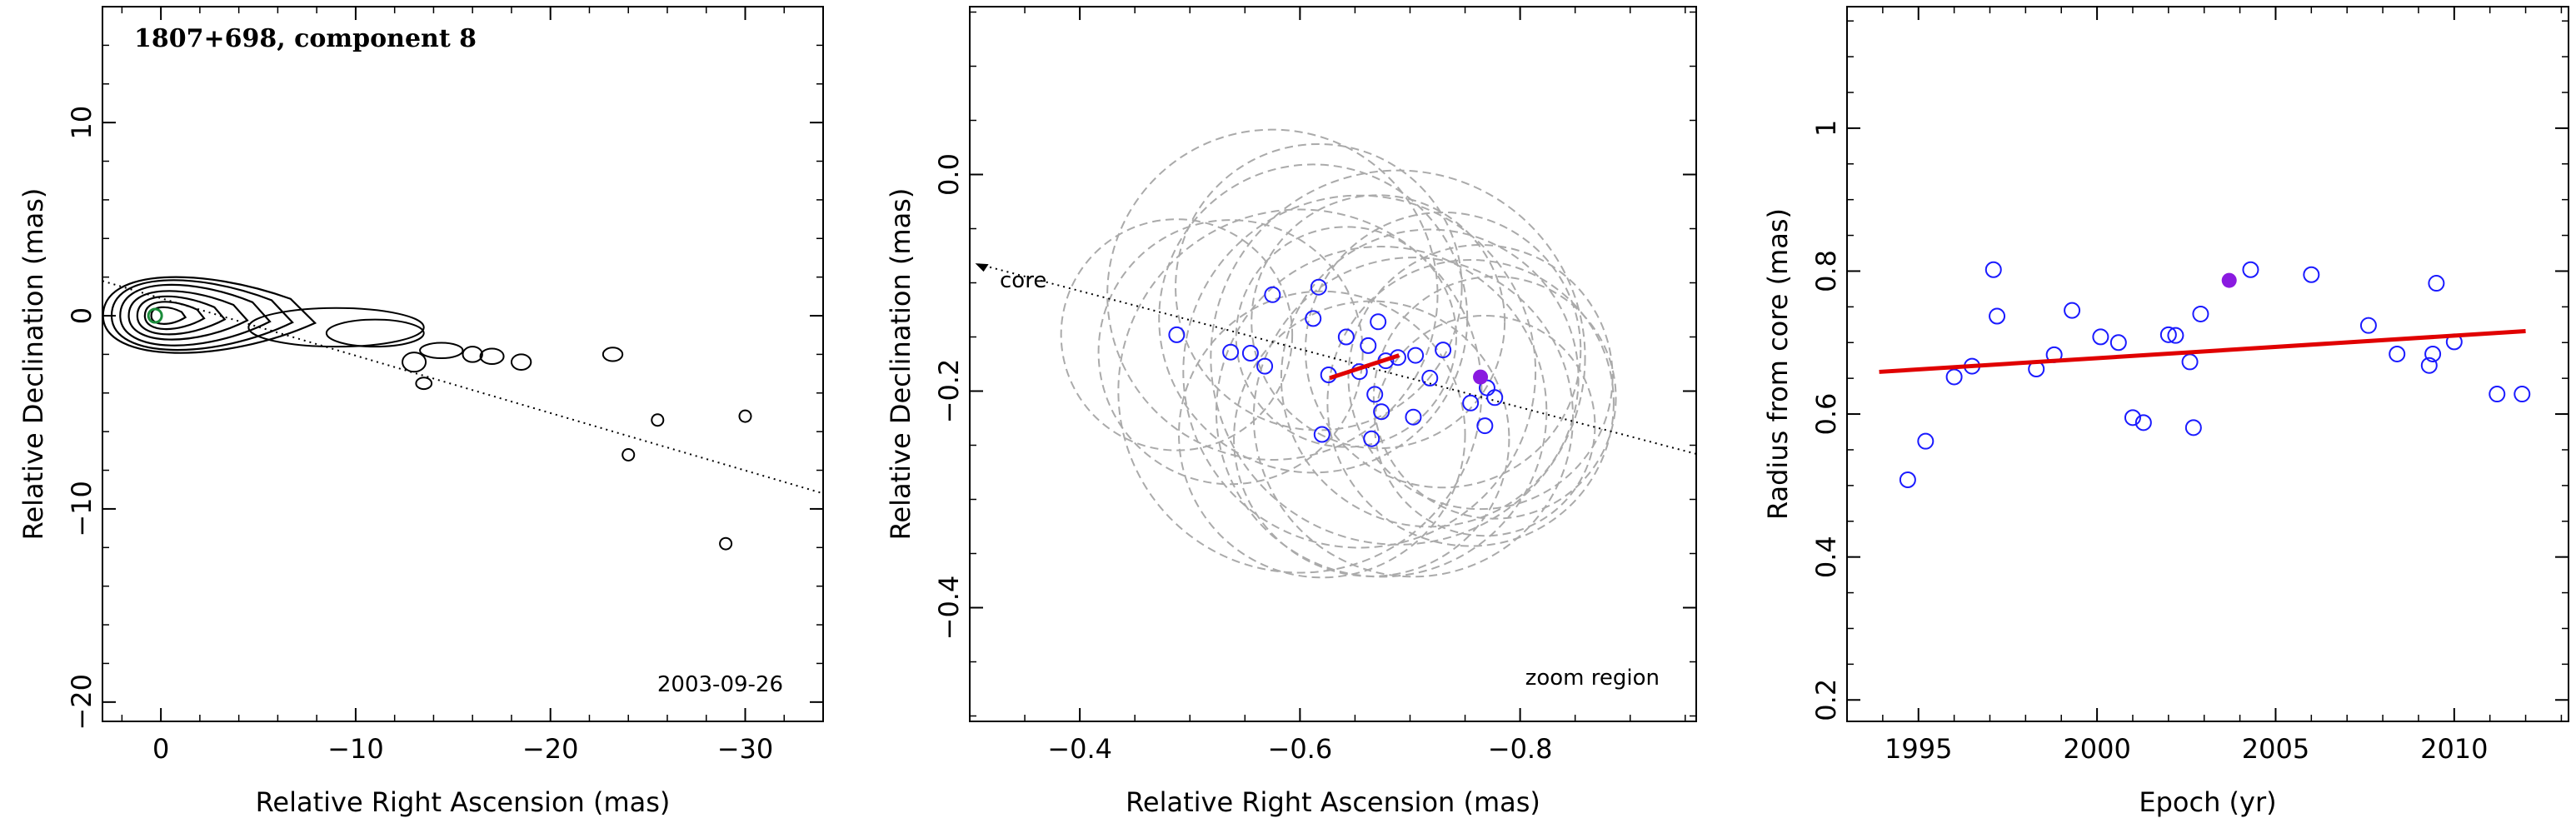 The image size is (2576, 833). I want to click on core-component-marker, so click(155, 315).